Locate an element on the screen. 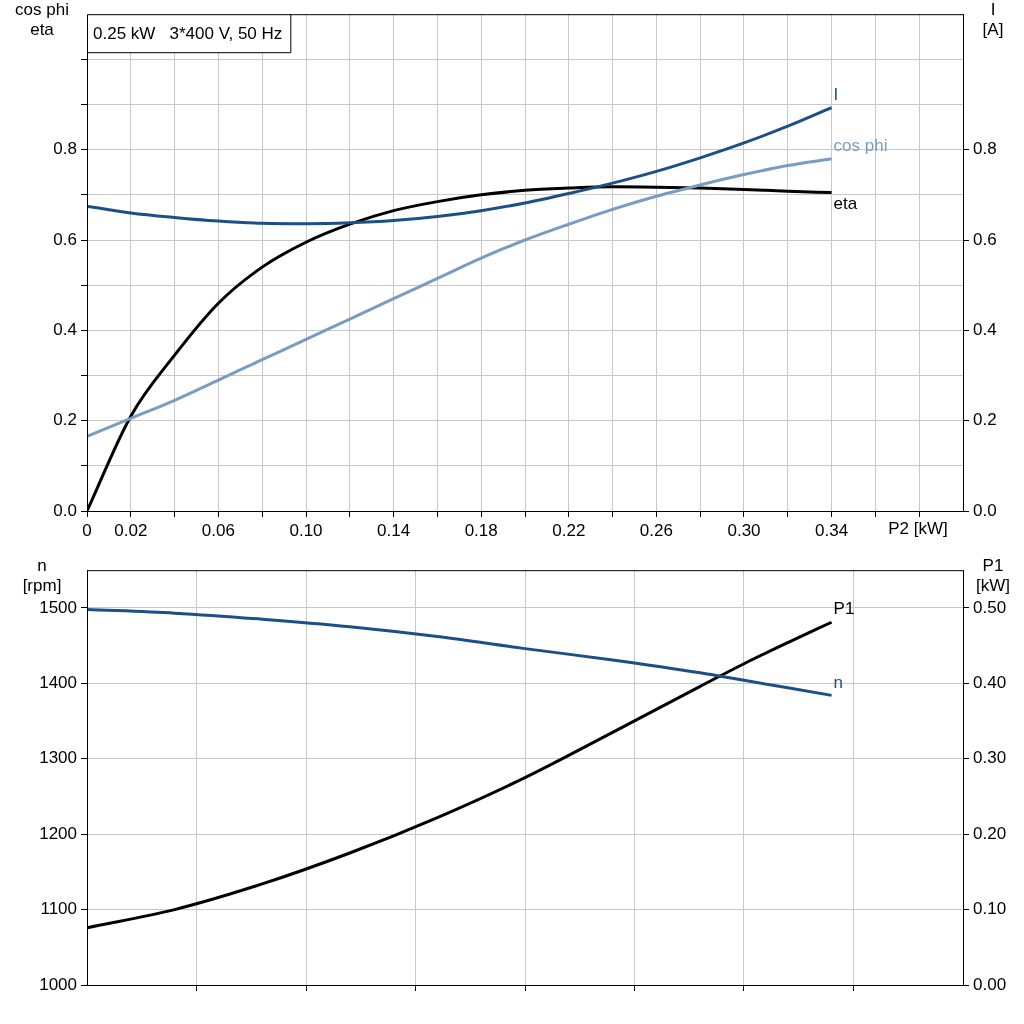 The width and height of the screenshot is (1024, 1024). y-tick-label: 0.6 is located at coordinates (65, 239).